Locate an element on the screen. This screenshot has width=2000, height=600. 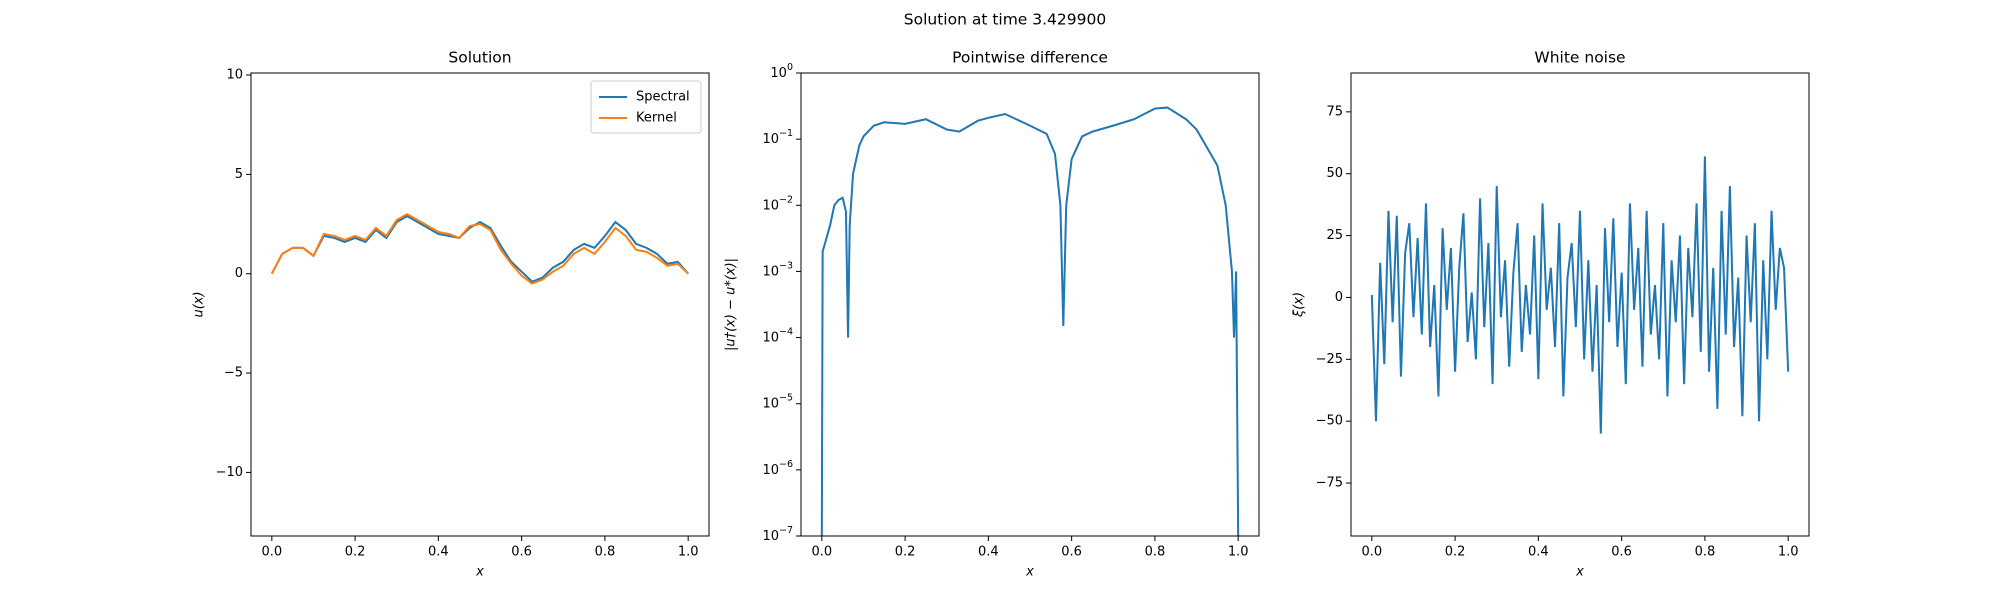
y-tick-label: 25 is located at coordinates (1334, 235).